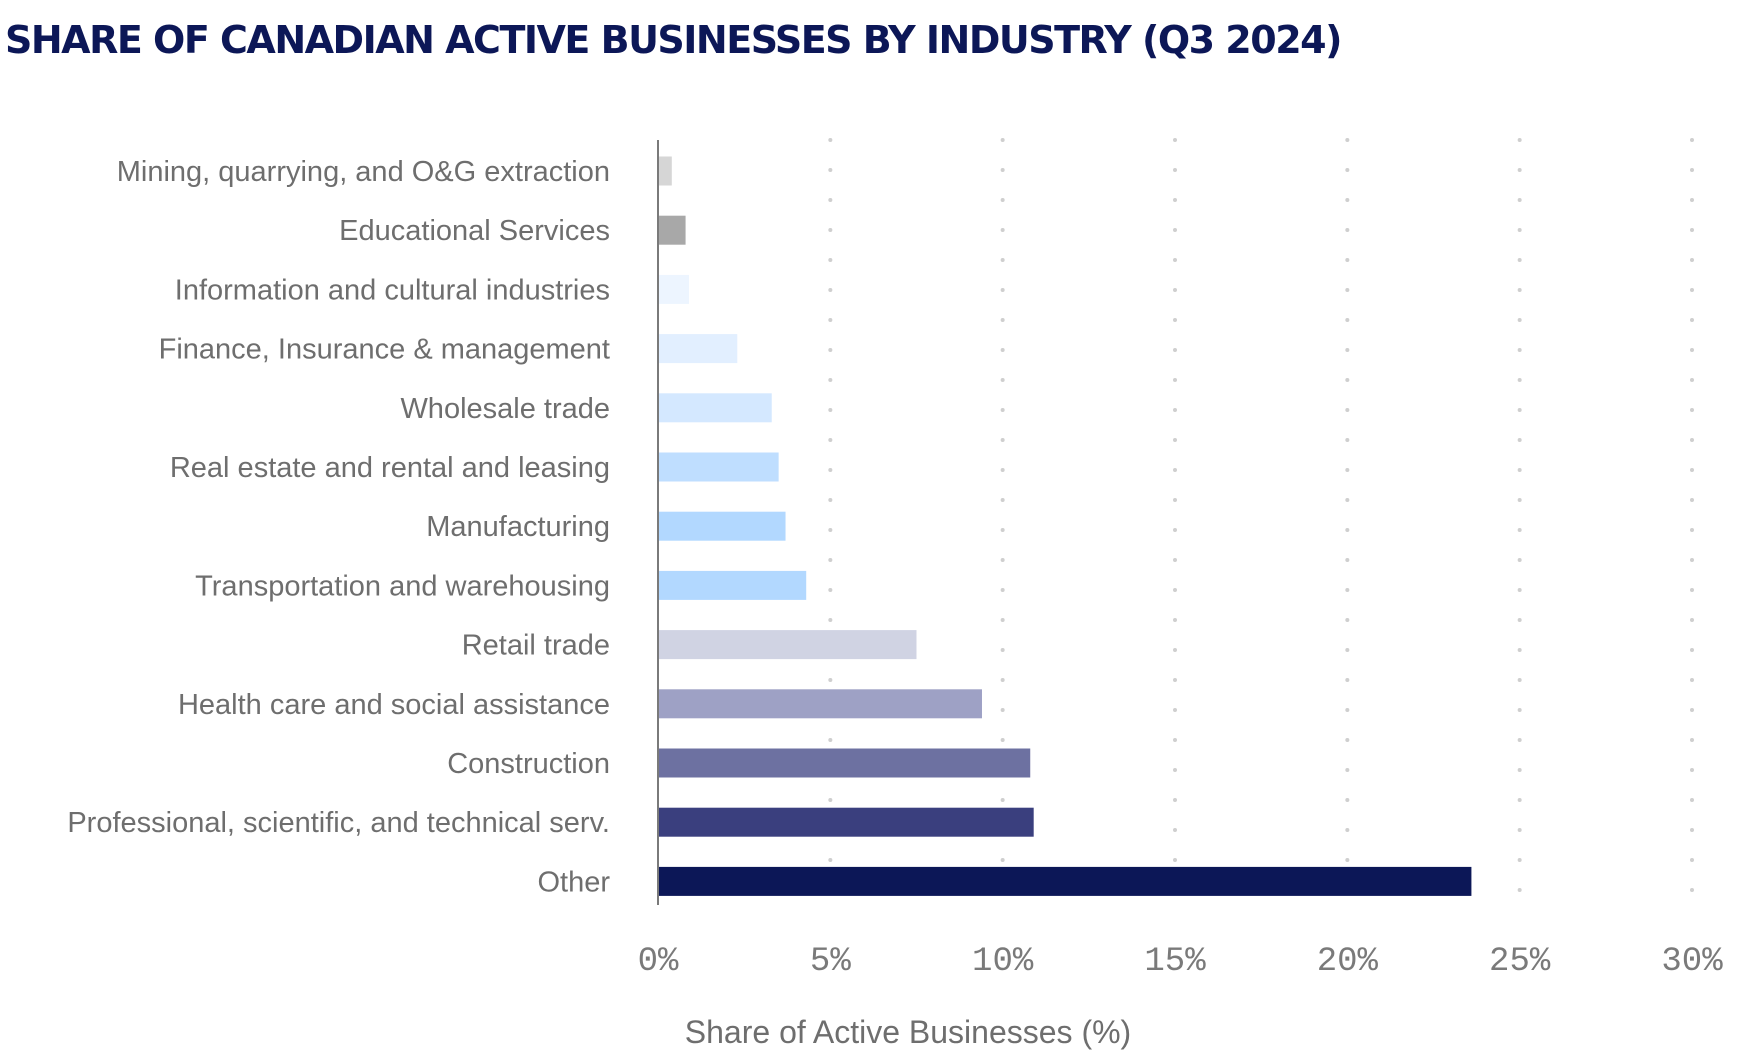 This screenshot has width=1759, height=1055. Describe the element at coordinates (402, 586) in the screenshot. I see `category-label-7: Transportation and warehousing` at that location.